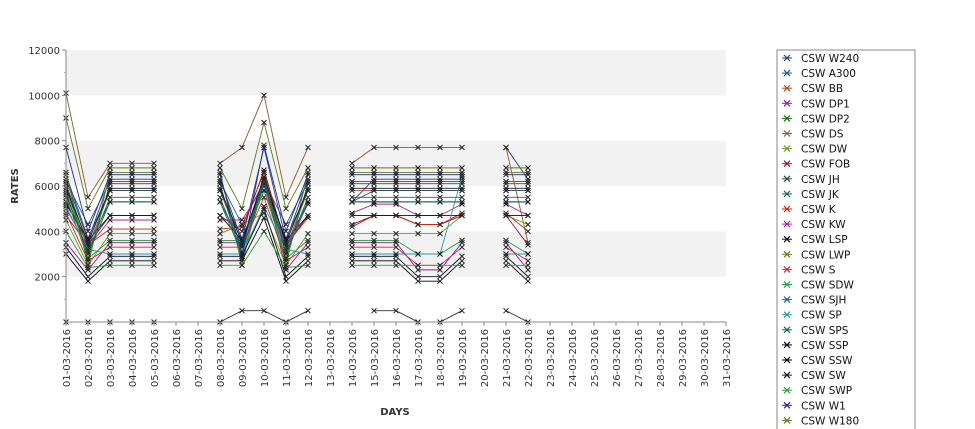 The width and height of the screenshot is (975, 429). Describe the element at coordinates (617, 358) in the screenshot. I see `x-tick-label: 26-03-2016` at that location.